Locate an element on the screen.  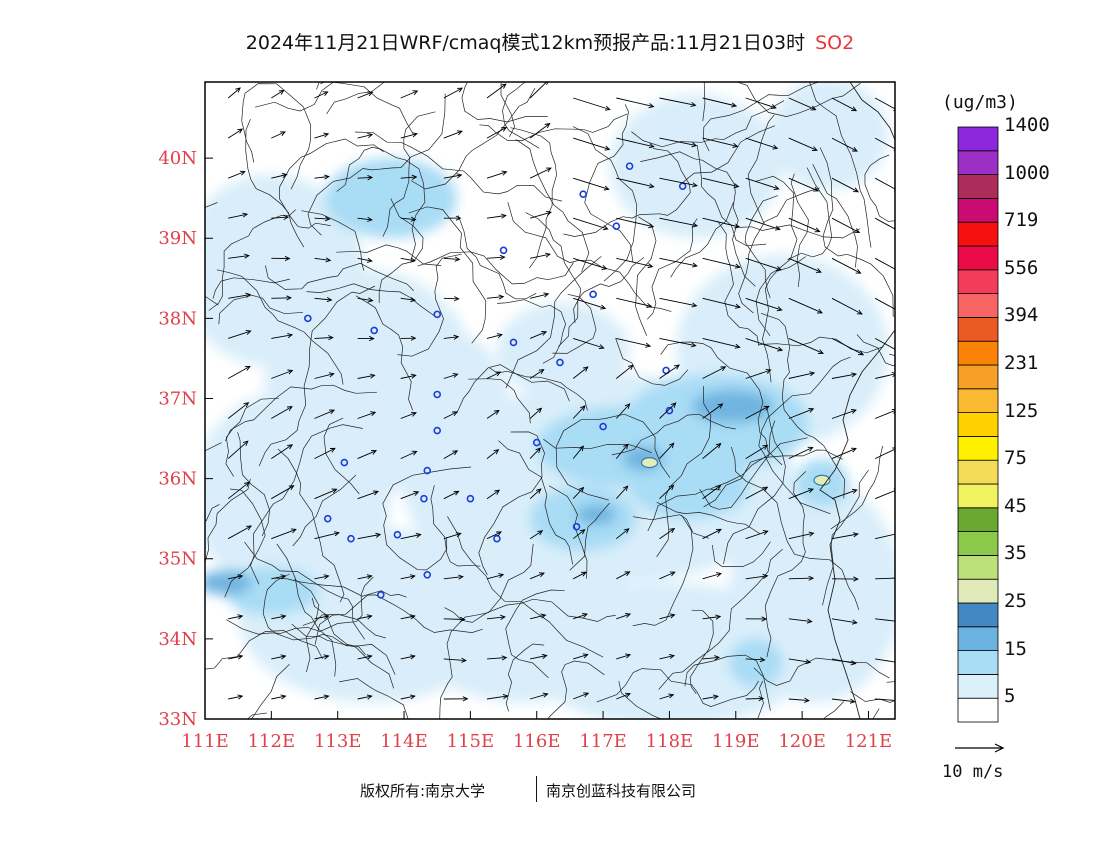
colorbar-label: 125 is located at coordinates (1021, 410).